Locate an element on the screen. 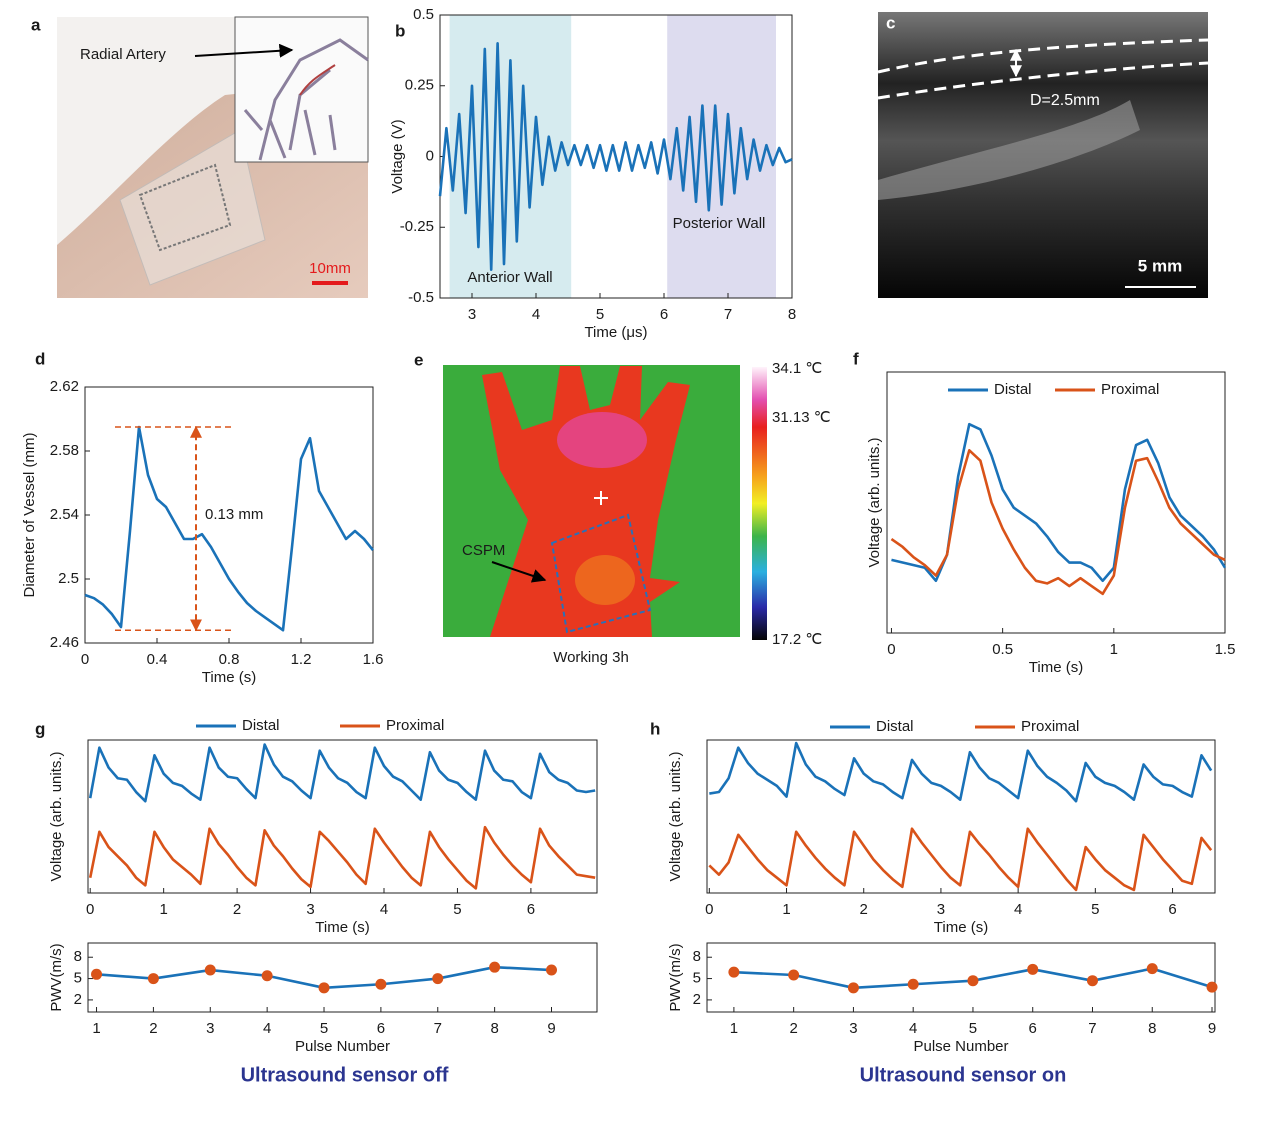  hot-spot is located at coordinates (602, 440).